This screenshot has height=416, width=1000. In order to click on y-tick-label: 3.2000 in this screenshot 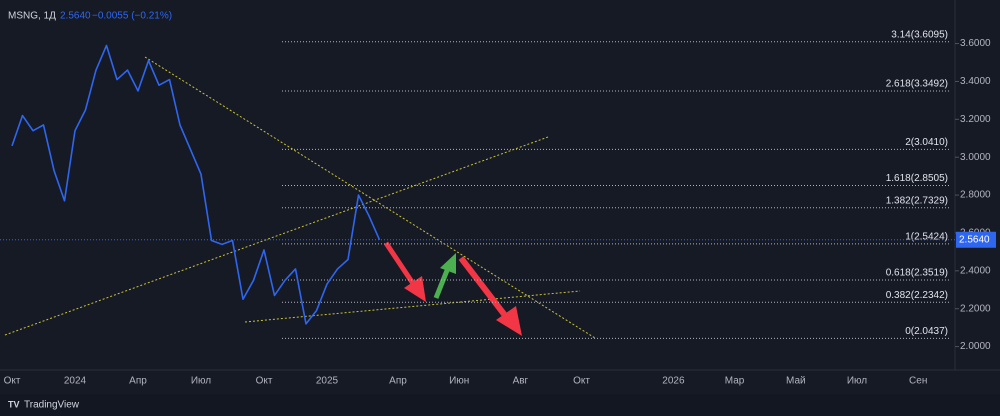, I will do `click(975, 119)`.